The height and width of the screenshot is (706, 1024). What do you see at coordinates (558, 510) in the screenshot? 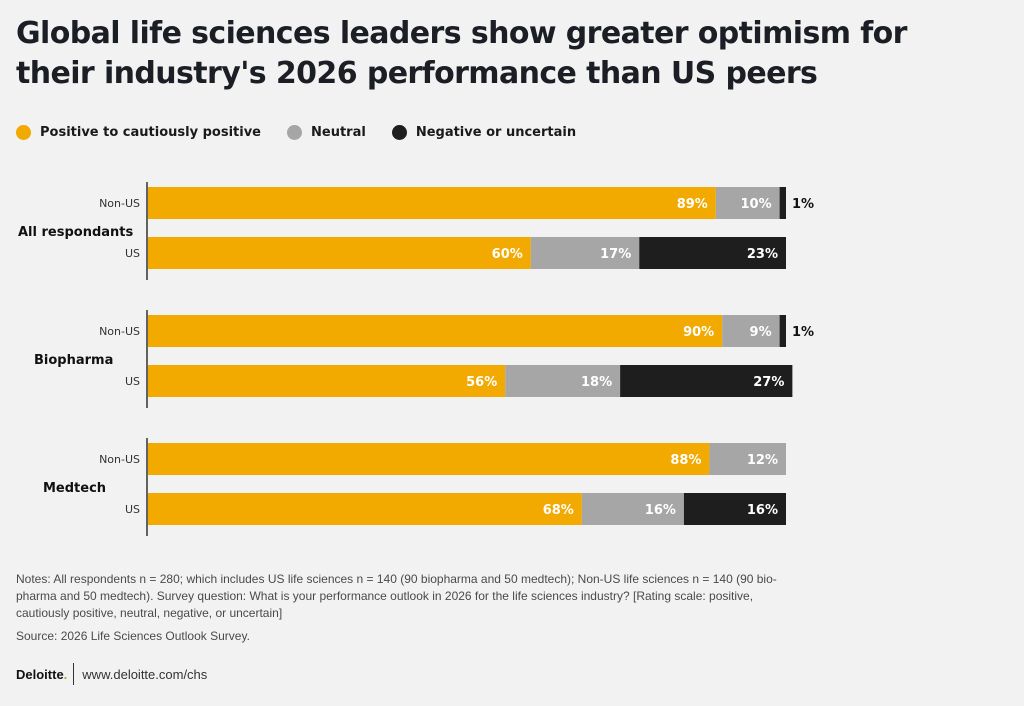
I see `data-label: 68%` at bounding box center [558, 510].